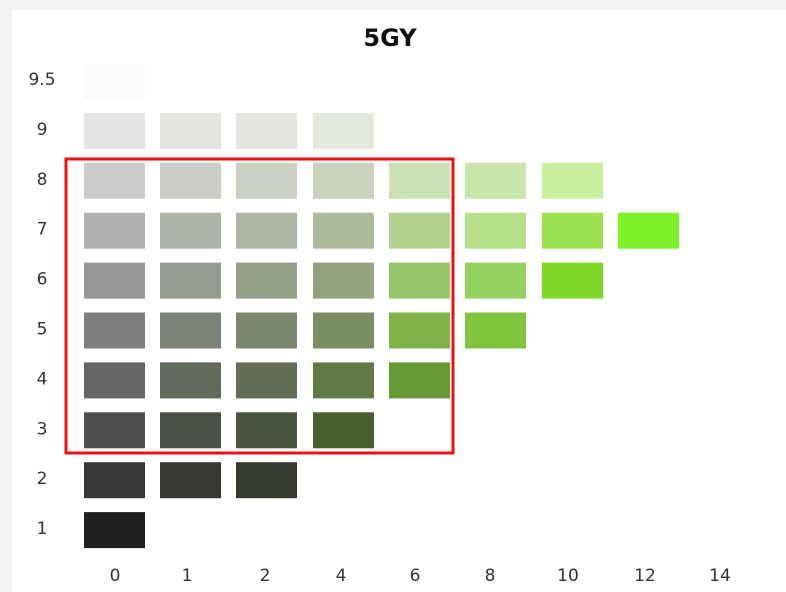 The height and width of the screenshot is (592, 786). I want to click on row-label: 6, so click(42, 280).